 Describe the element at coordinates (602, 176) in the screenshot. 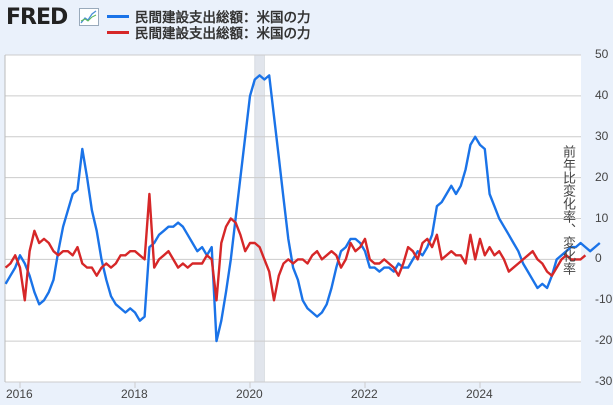

I see `y-tick-label: 20` at that location.